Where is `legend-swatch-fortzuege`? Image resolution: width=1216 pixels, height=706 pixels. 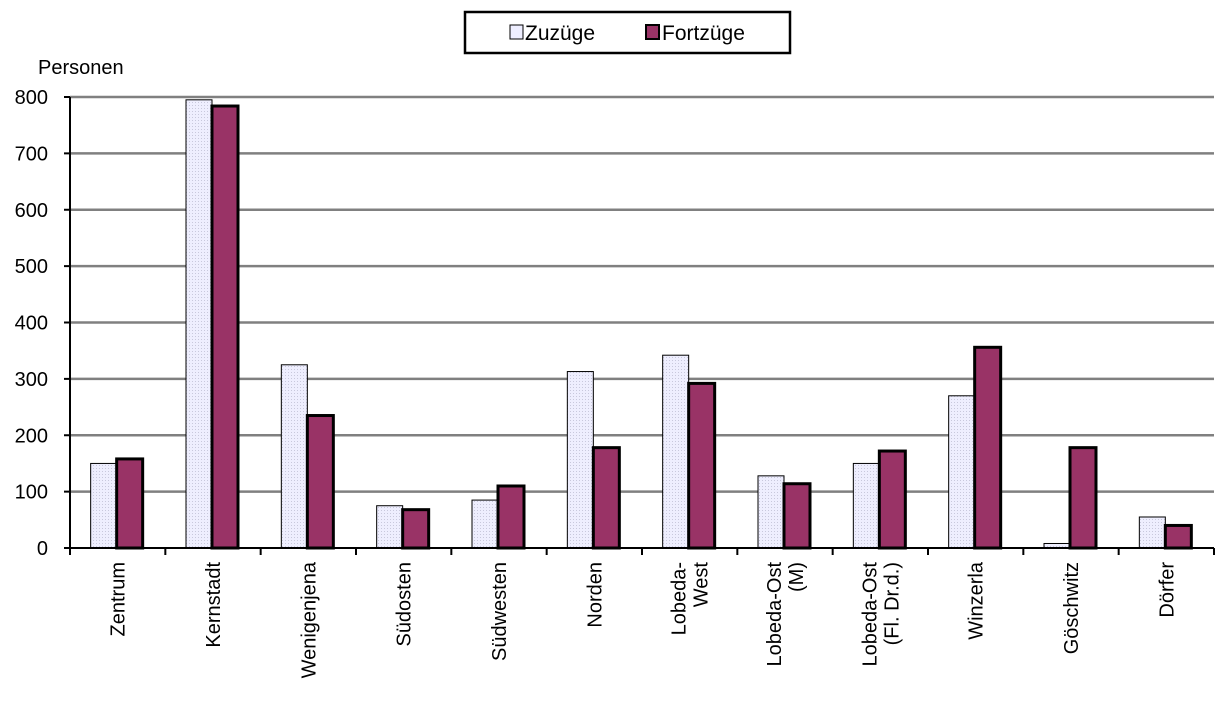
legend-swatch-fortzuege is located at coordinates (652, 32).